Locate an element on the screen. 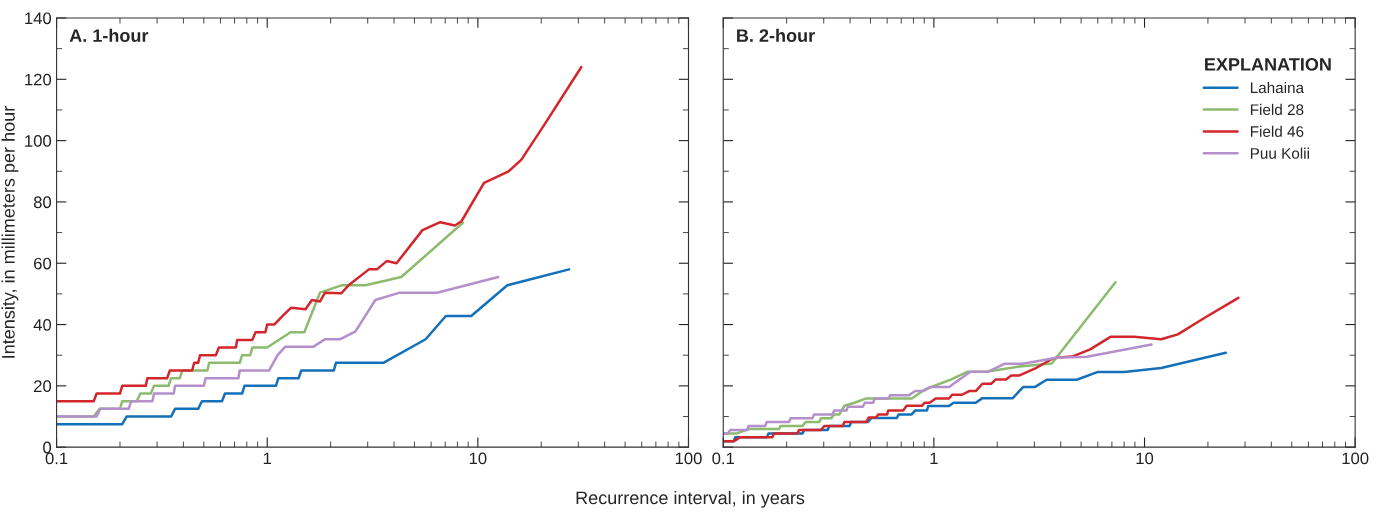  chart-title: B. 2-hour is located at coordinates (776, 35).